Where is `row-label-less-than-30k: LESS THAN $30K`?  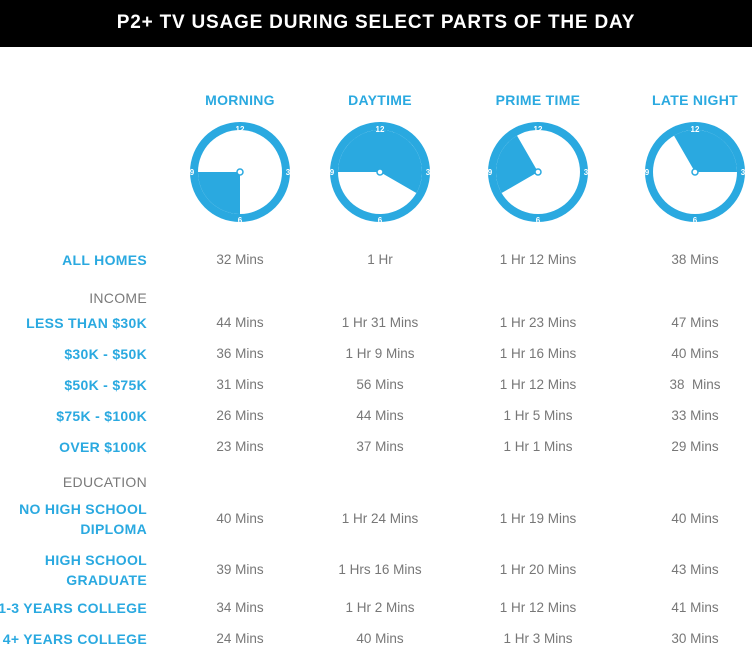 row-label-less-than-30k: LESS THAN $30K is located at coordinates (86, 323).